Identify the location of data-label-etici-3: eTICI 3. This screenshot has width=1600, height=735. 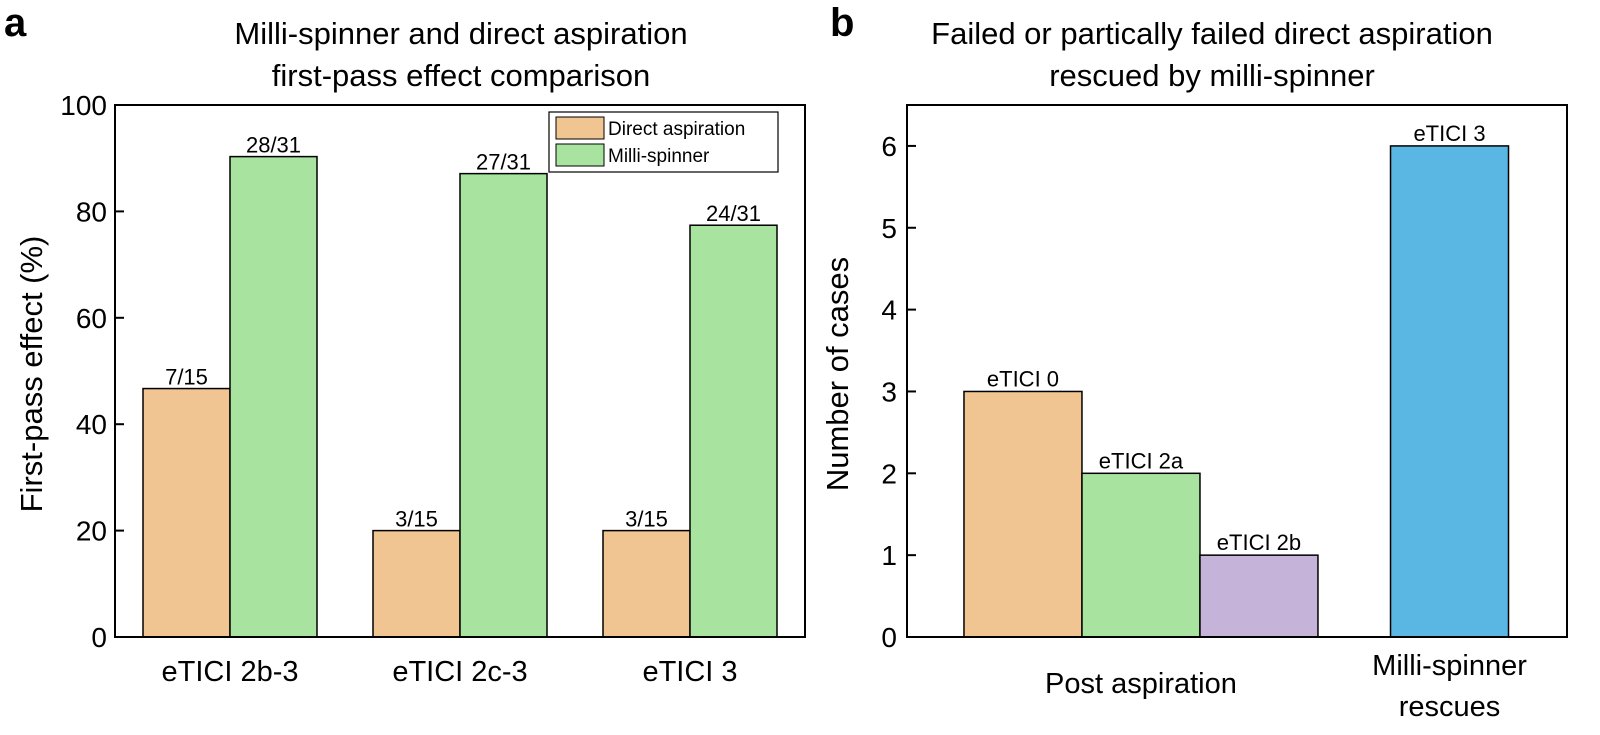
(1449, 133).